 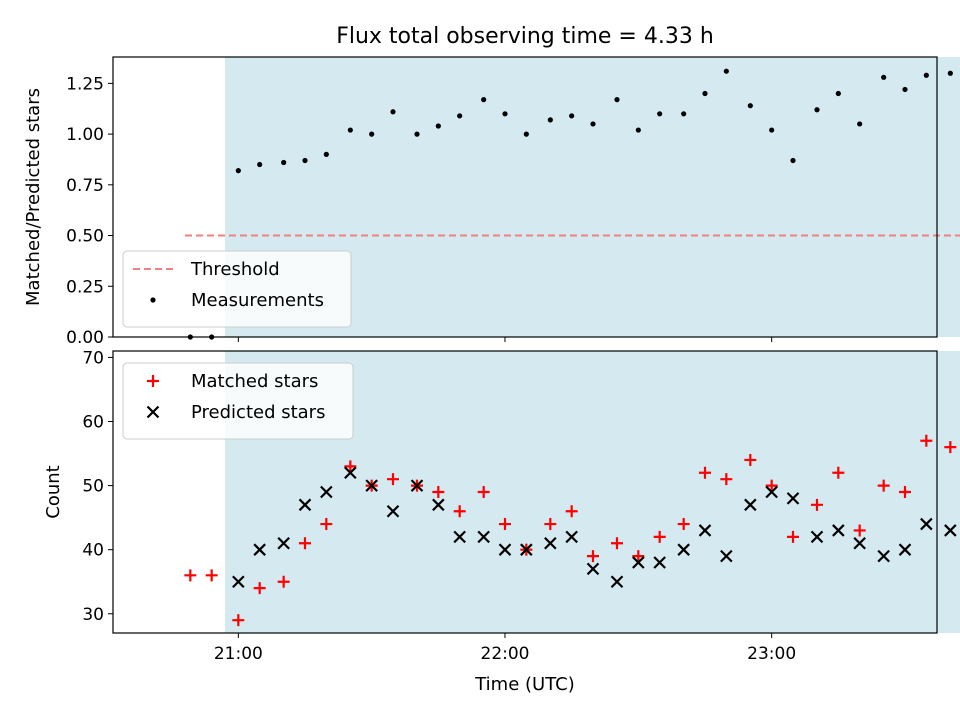 I want to click on y-tick-label: 1.25, so click(x=85, y=84).